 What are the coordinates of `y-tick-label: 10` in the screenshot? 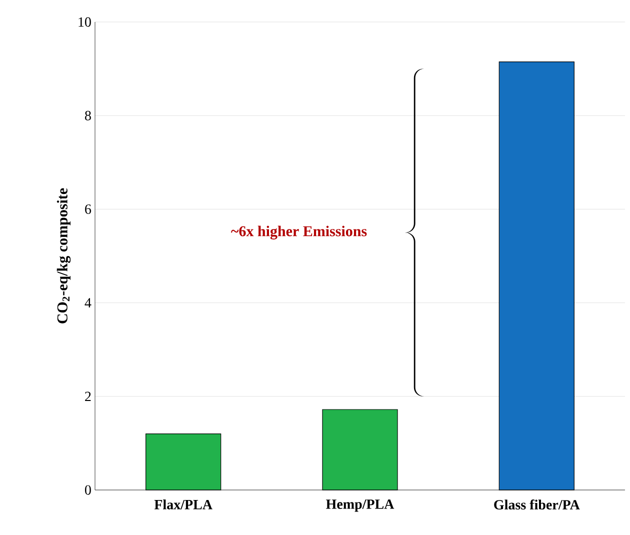 It's located at (84, 22).